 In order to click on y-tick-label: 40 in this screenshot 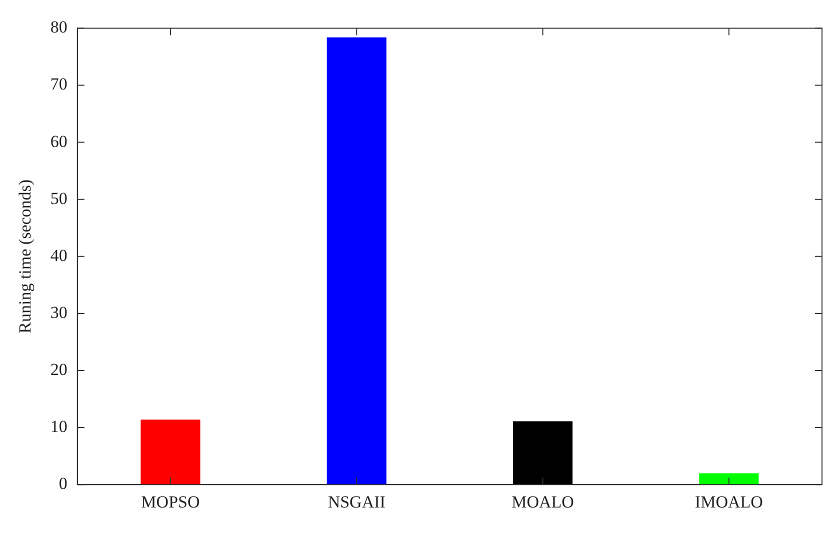, I will do `click(59, 255)`.